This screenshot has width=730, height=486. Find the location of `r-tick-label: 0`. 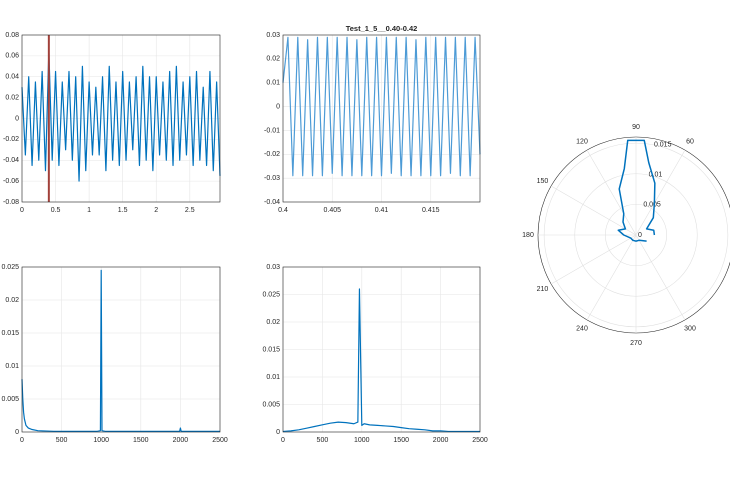

r-tick-label: 0 is located at coordinates (640, 235).